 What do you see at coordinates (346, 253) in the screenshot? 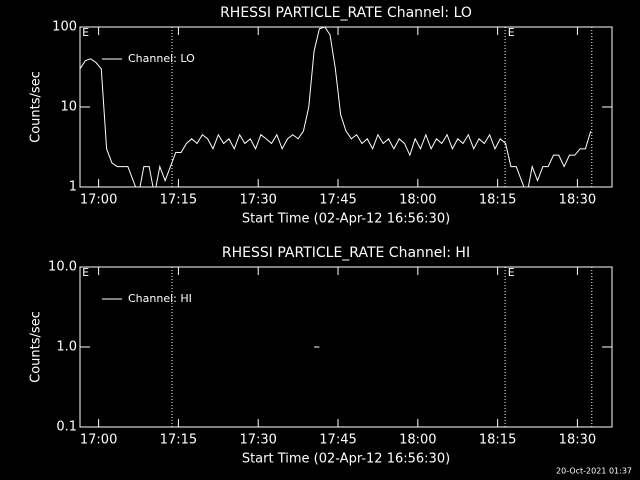
I see `chart-title: RHESSI PARTICLE_RATE Channel: HI` at bounding box center [346, 253].